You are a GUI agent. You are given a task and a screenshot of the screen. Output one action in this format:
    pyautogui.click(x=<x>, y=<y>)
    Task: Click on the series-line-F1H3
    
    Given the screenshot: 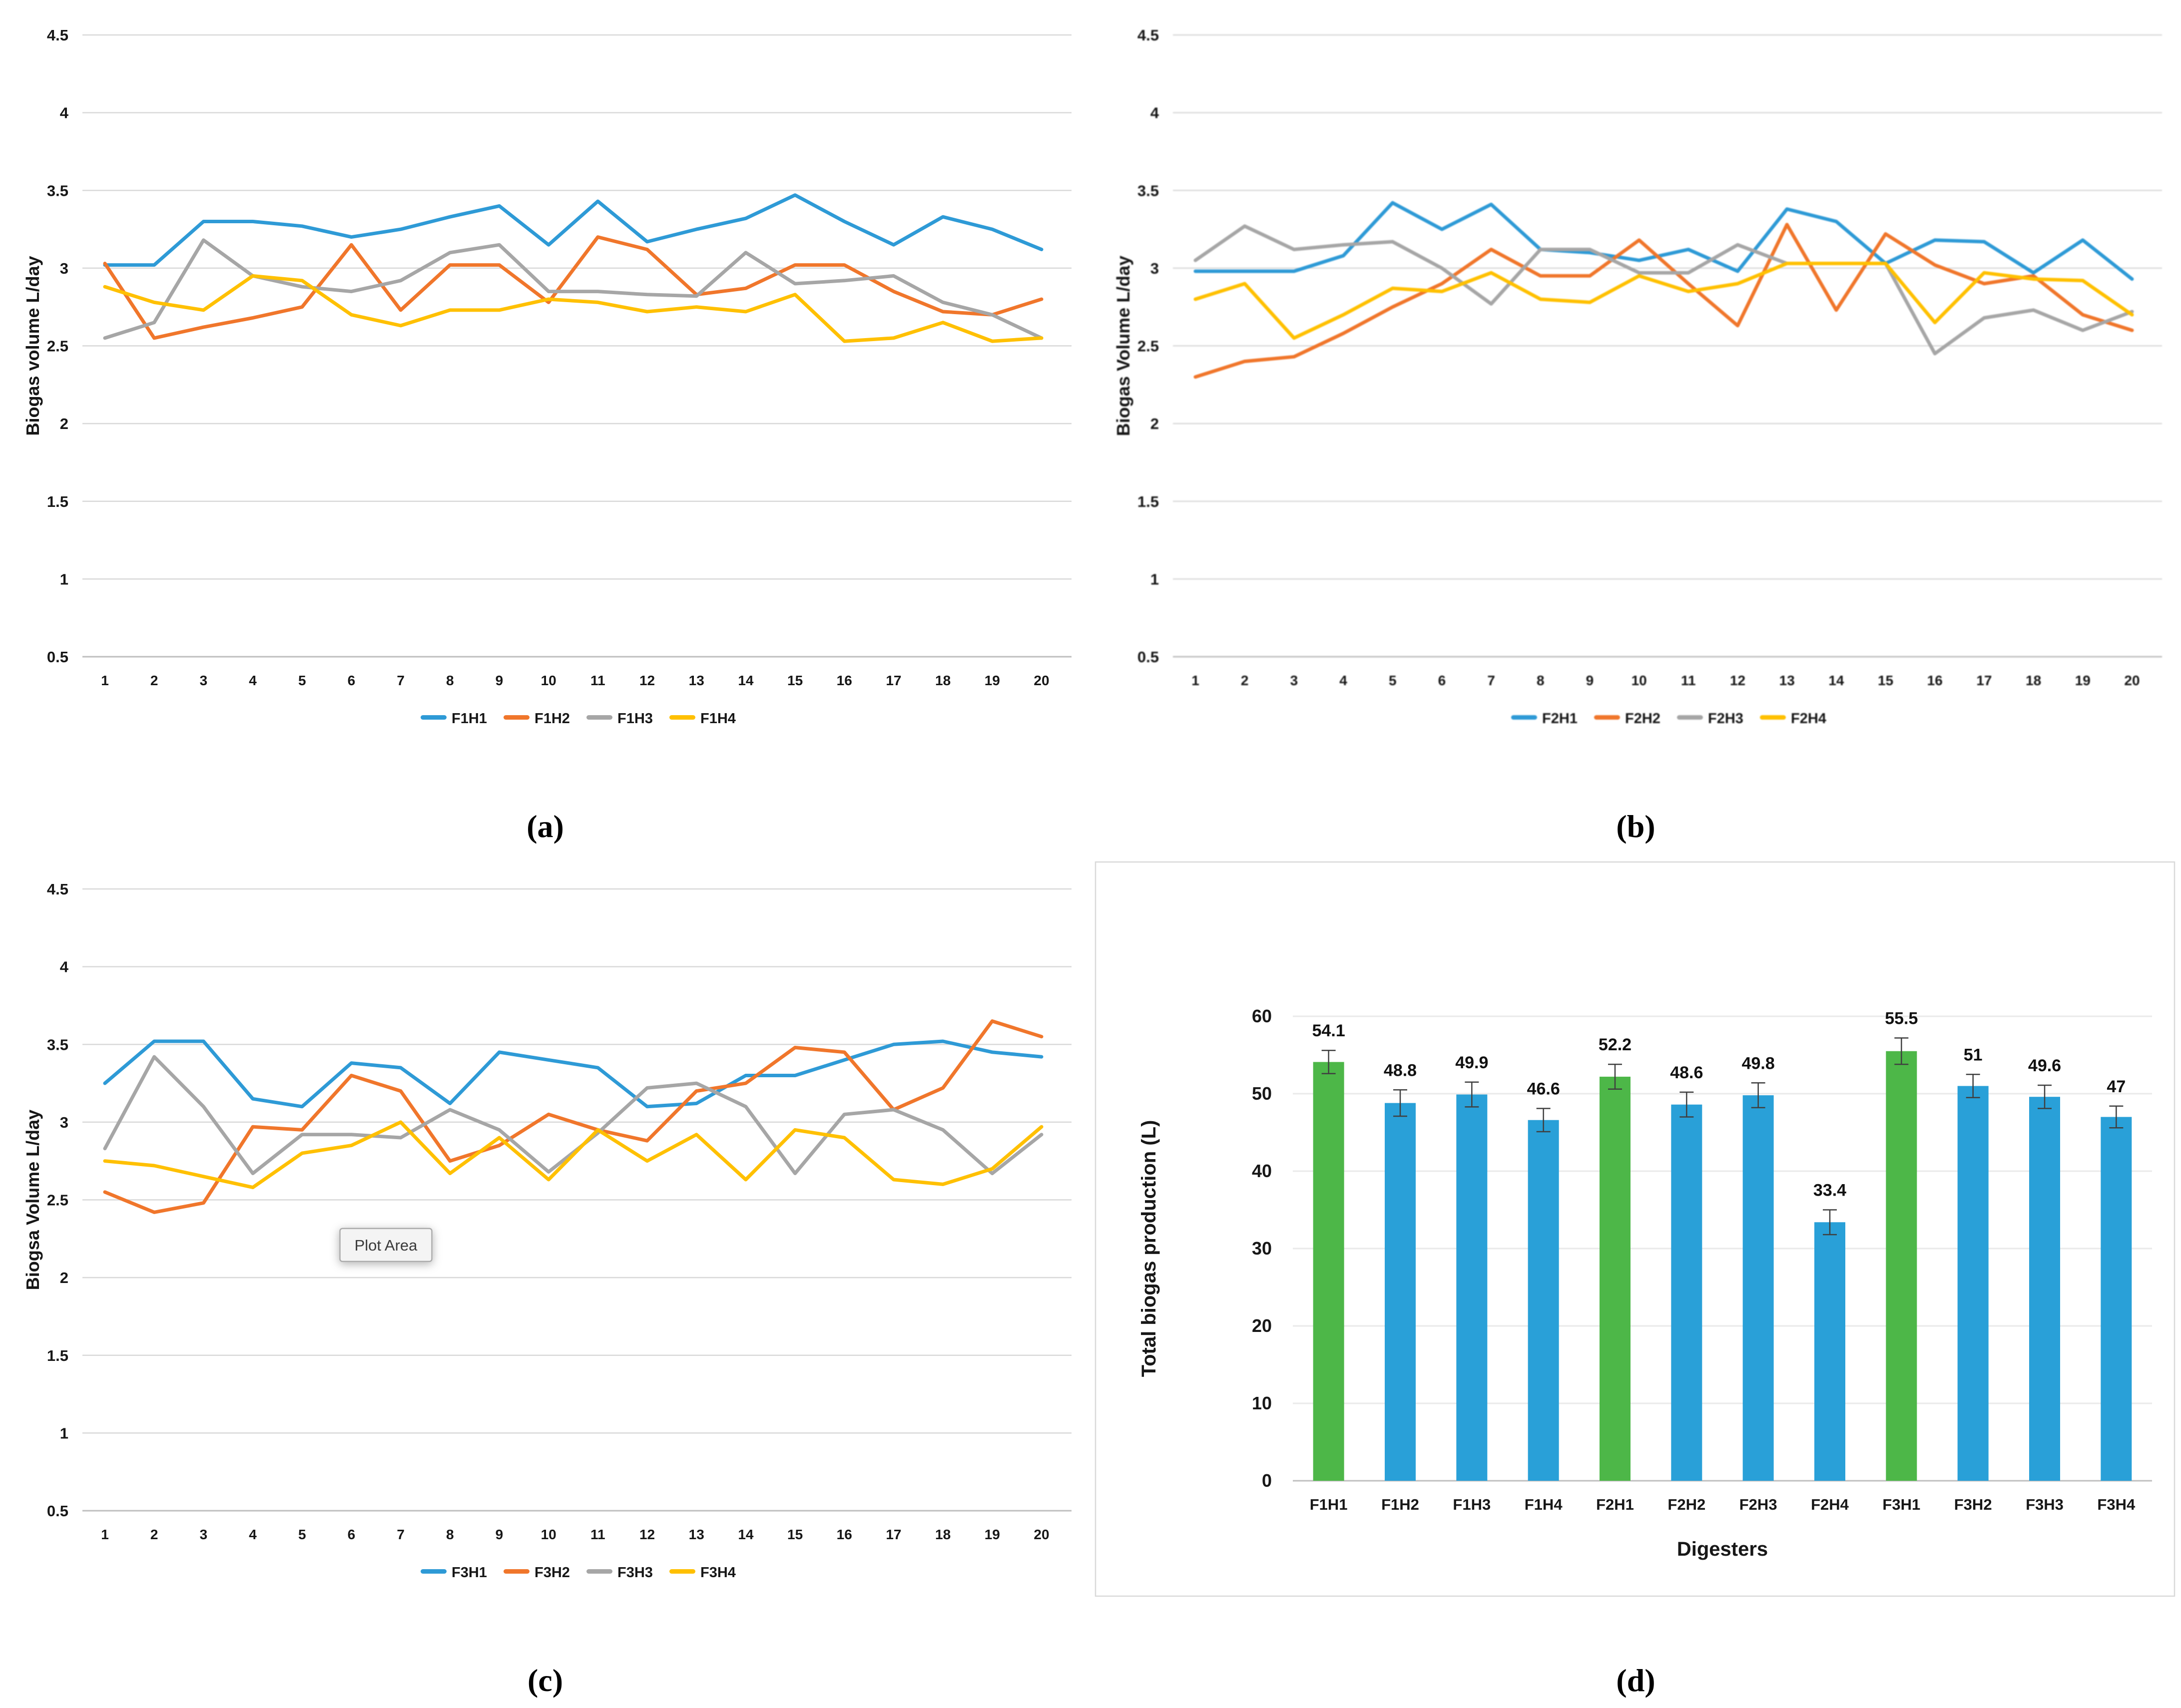 What is the action you would take?
    pyautogui.click(x=573, y=289)
    